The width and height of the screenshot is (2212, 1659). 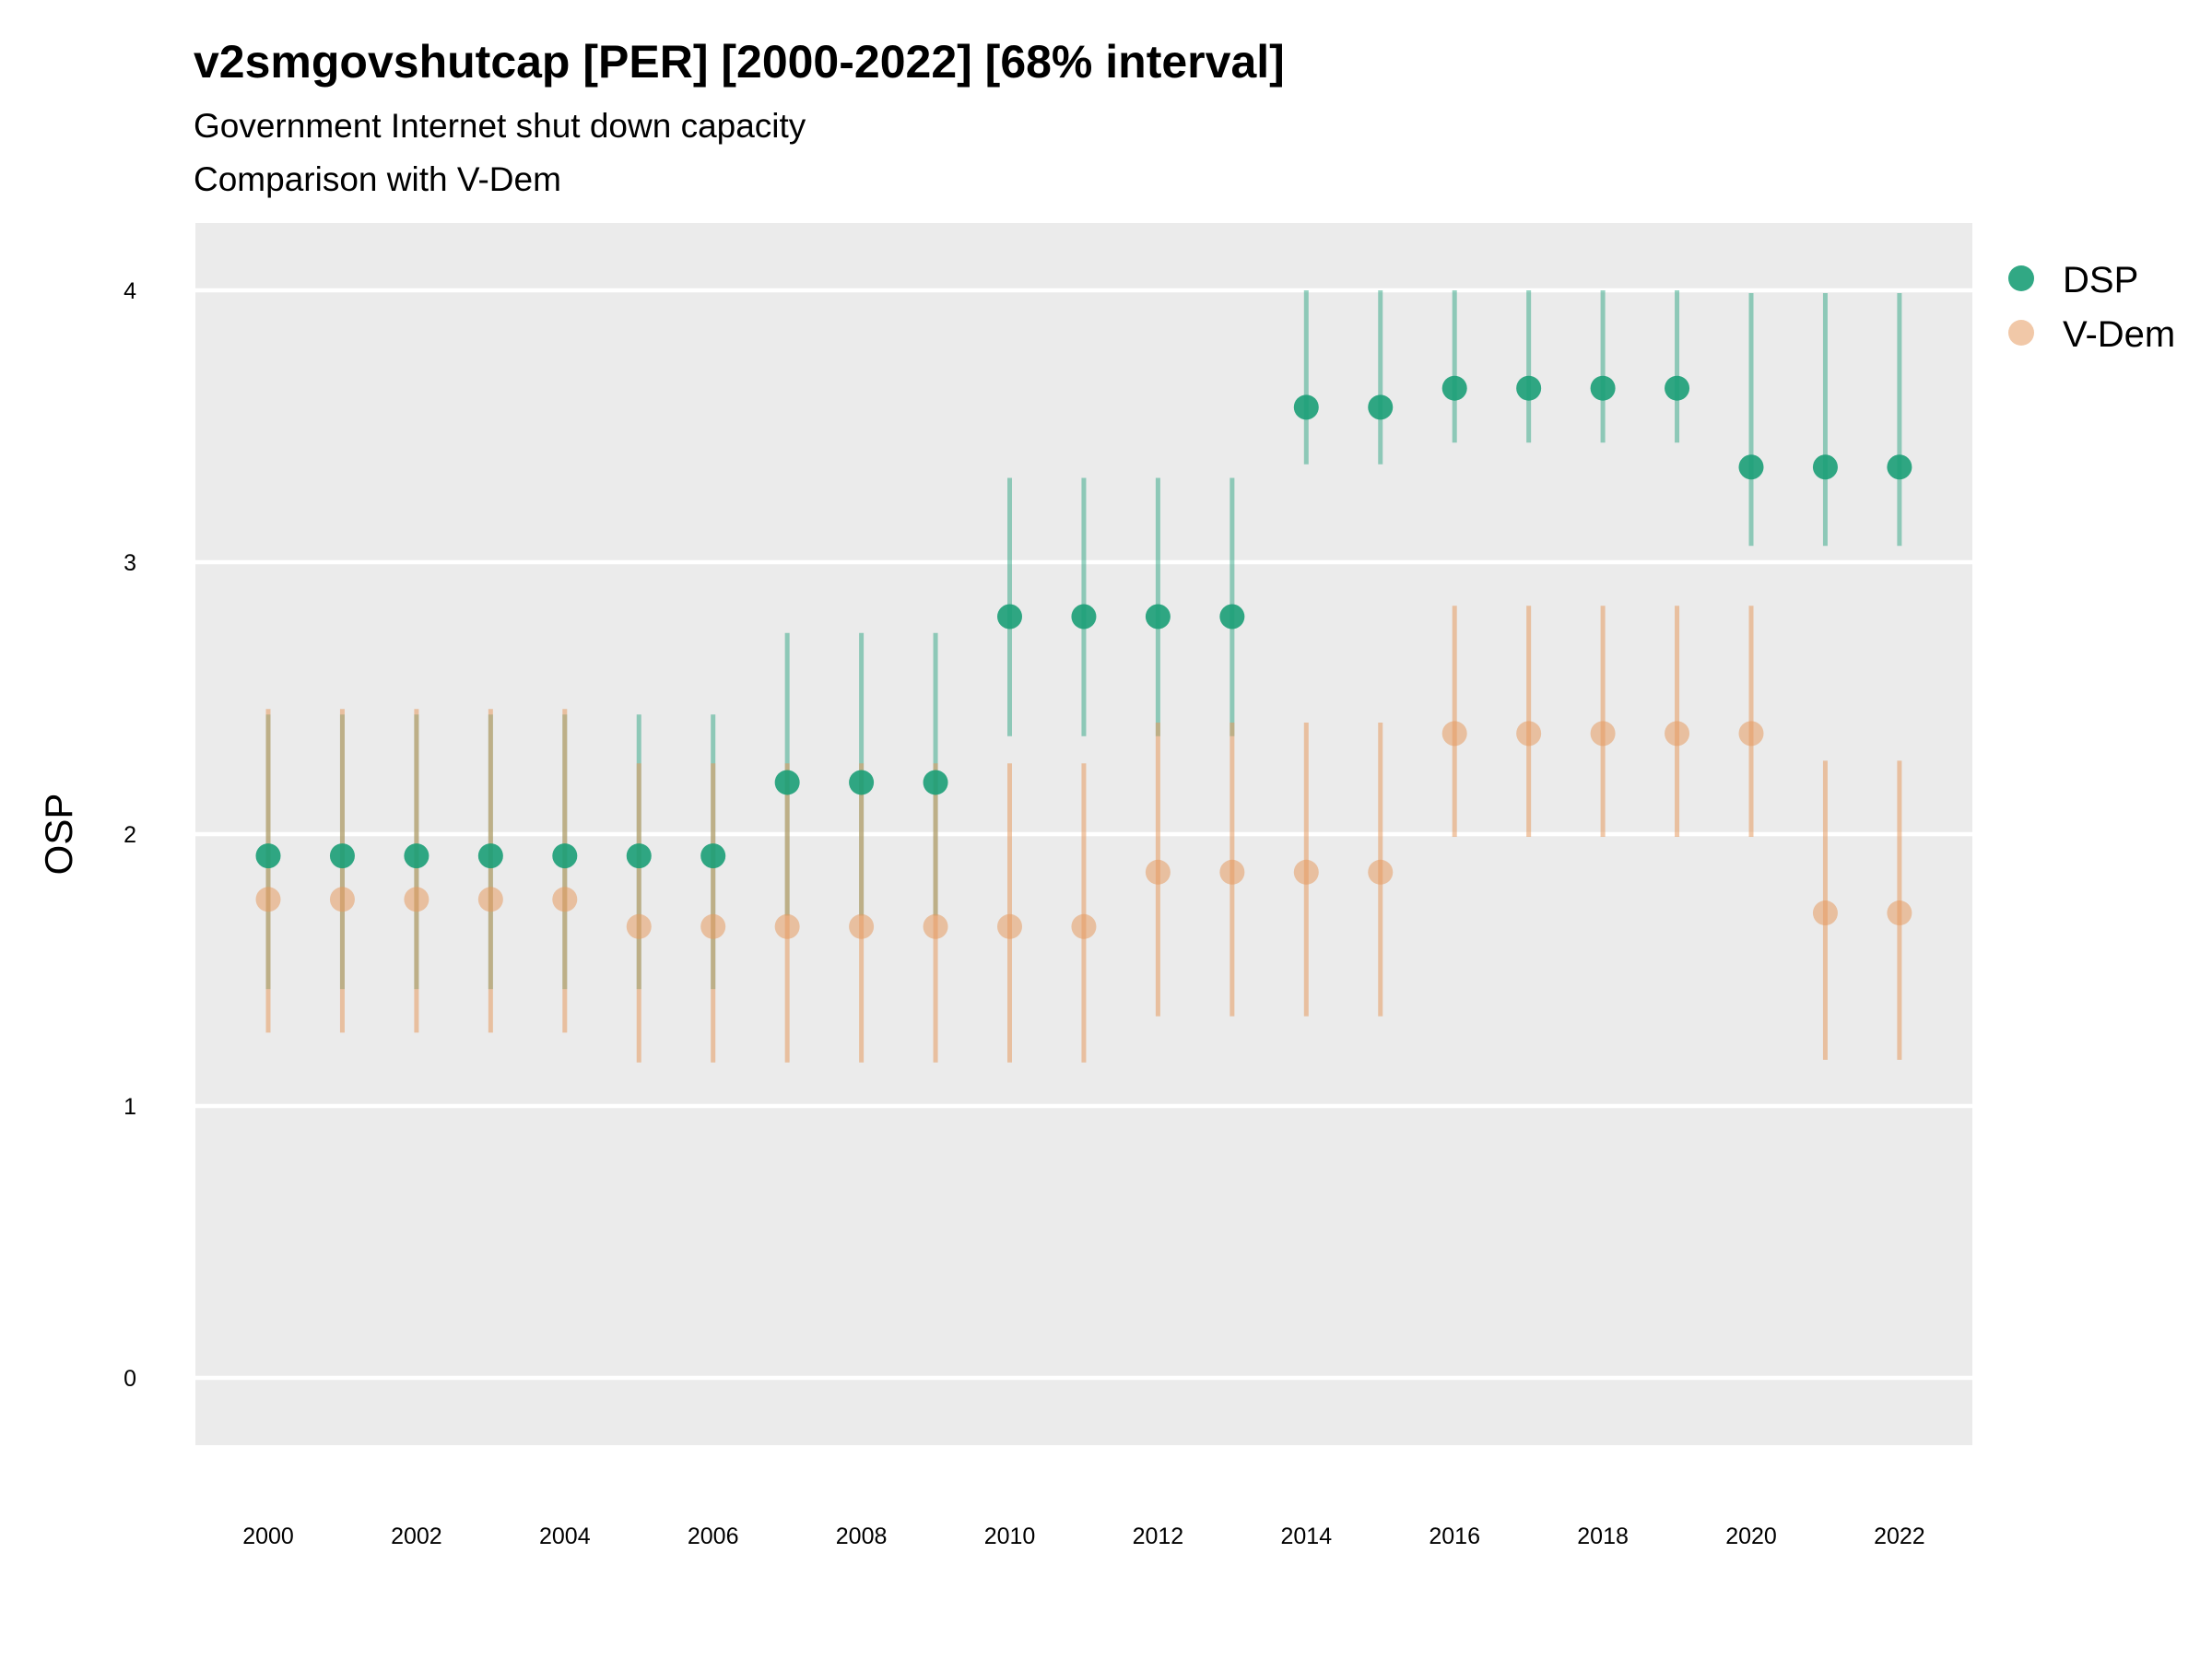 I want to click on point-vdem-2002, so click(x=416, y=899).